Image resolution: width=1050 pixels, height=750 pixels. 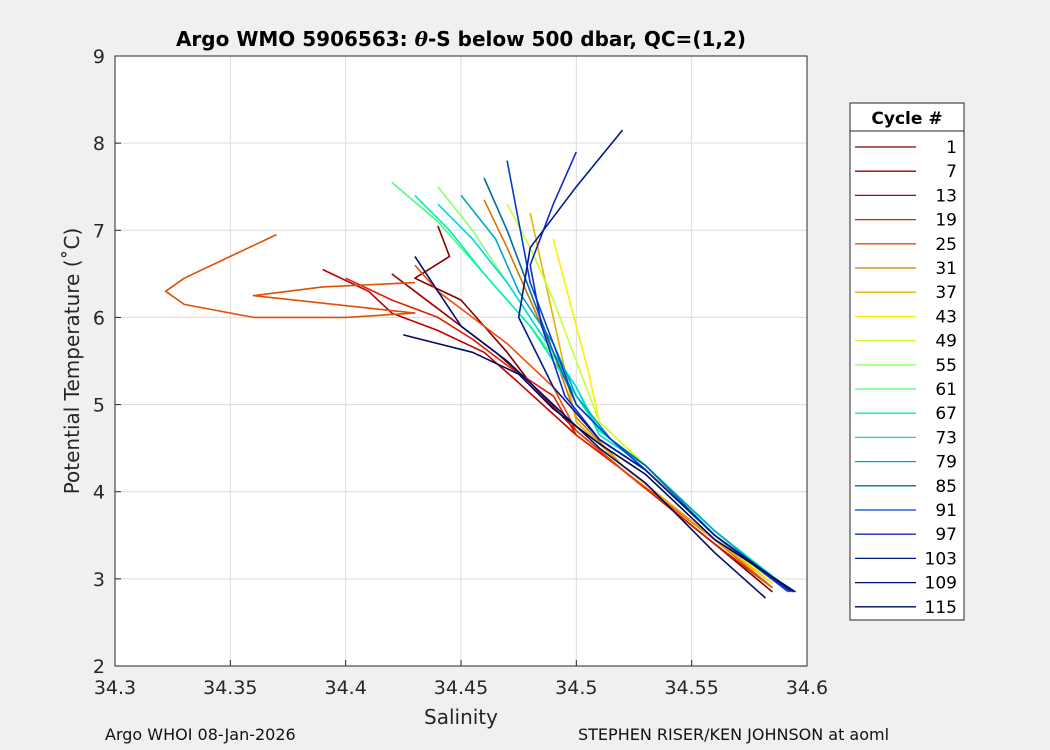 I want to click on legend-label: 7, so click(x=951, y=172).